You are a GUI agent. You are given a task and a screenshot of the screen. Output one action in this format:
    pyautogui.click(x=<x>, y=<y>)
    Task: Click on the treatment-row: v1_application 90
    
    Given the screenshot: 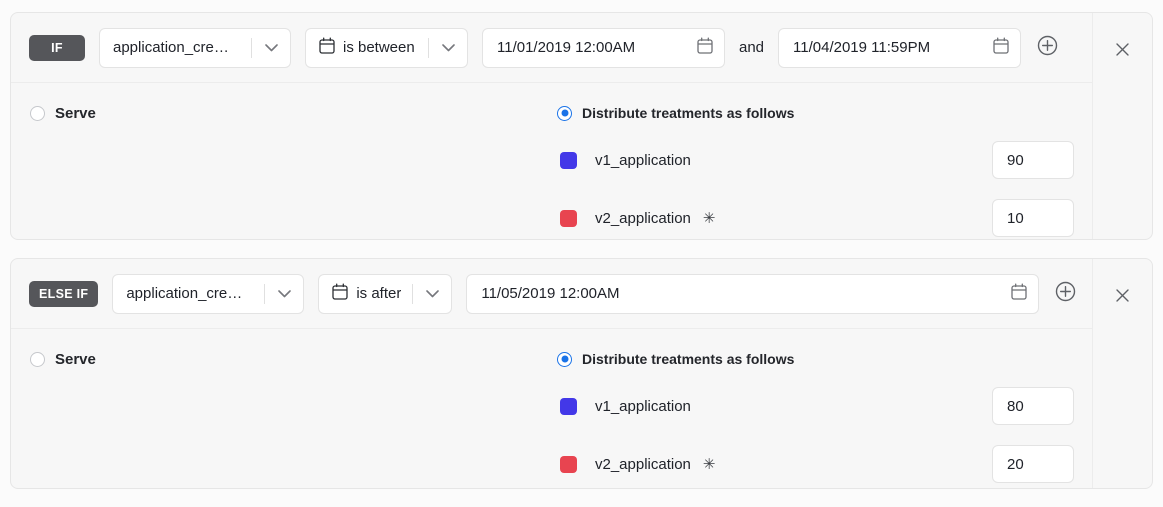 What is the action you would take?
    pyautogui.click(x=815, y=160)
    